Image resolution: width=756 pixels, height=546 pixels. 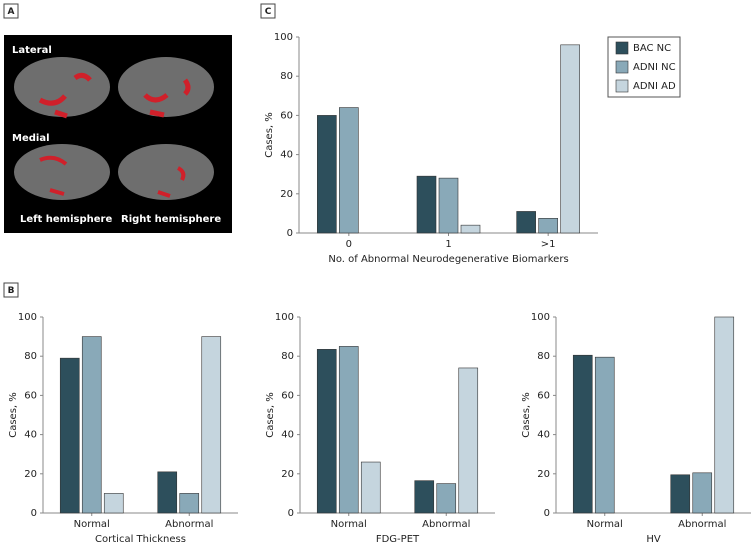 What do you see at coordinates (66, 219) in the screenshot?
I see `image-label: Left hemisphere` at bounding box center [66, 219].